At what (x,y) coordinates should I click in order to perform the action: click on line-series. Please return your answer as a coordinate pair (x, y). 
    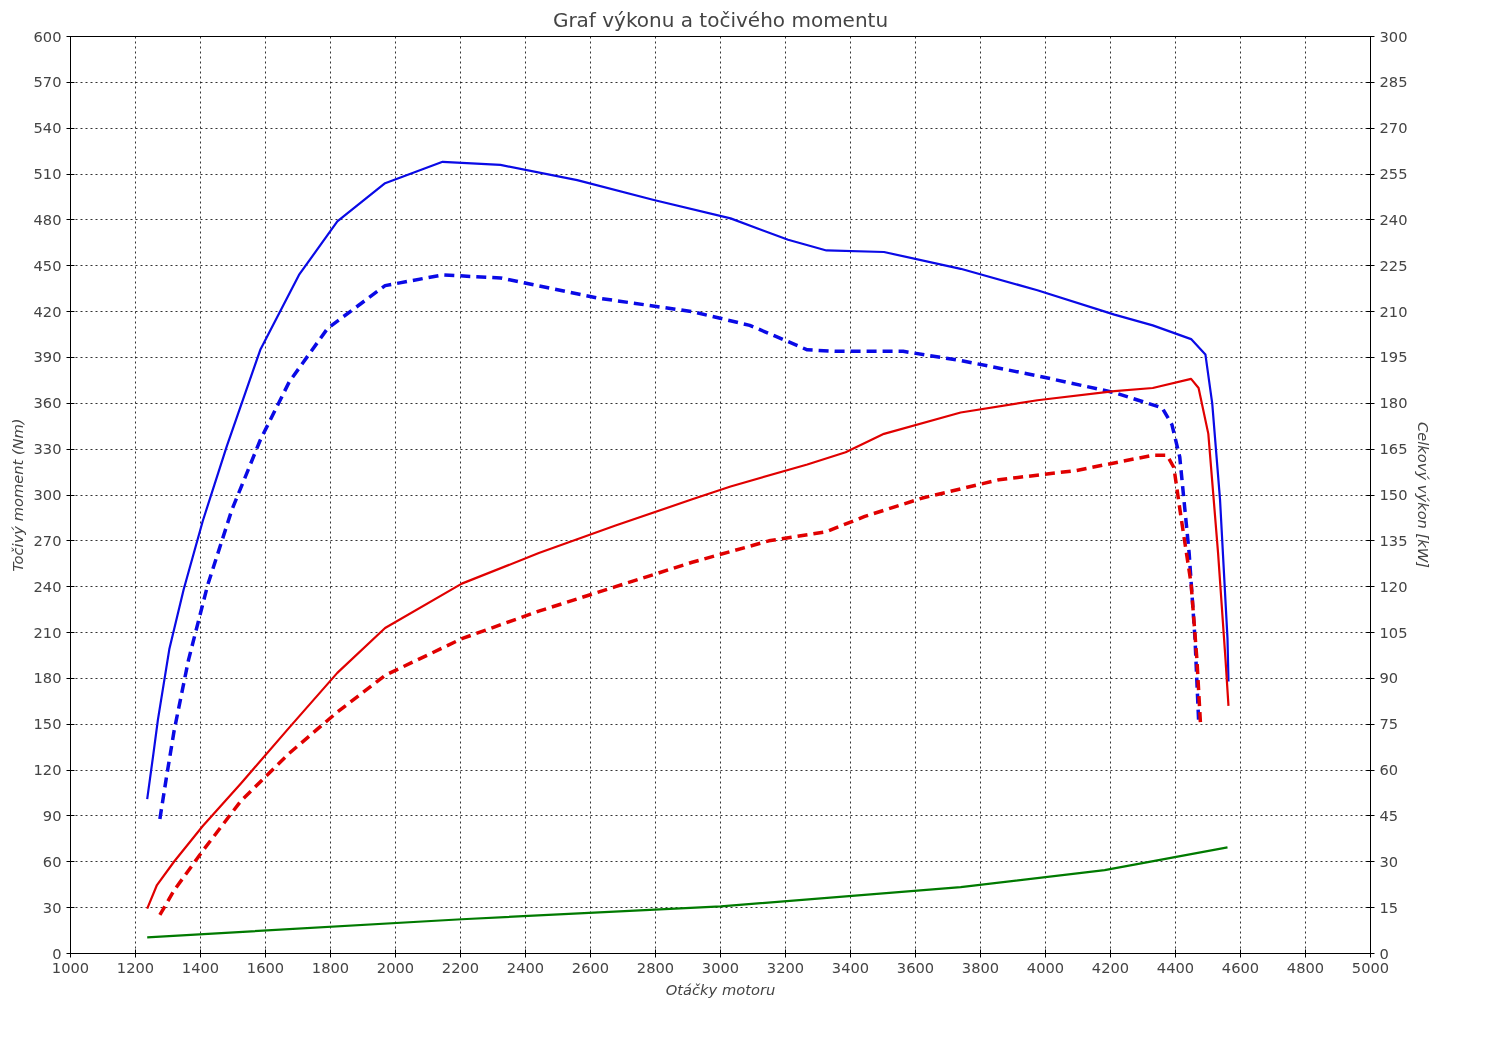
    Looking at the image, I should click on (687, 892).